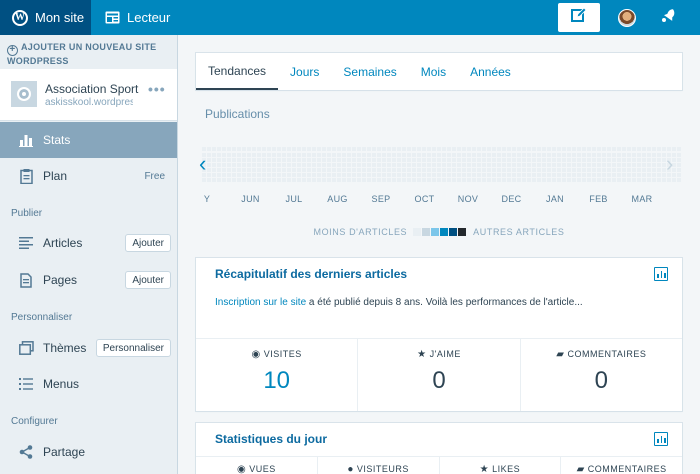  What do you see at coordinates (350, 17) in the screenshot?
I see `masterbar: W Mon site Lecteur` at bounding box center [350, 17].